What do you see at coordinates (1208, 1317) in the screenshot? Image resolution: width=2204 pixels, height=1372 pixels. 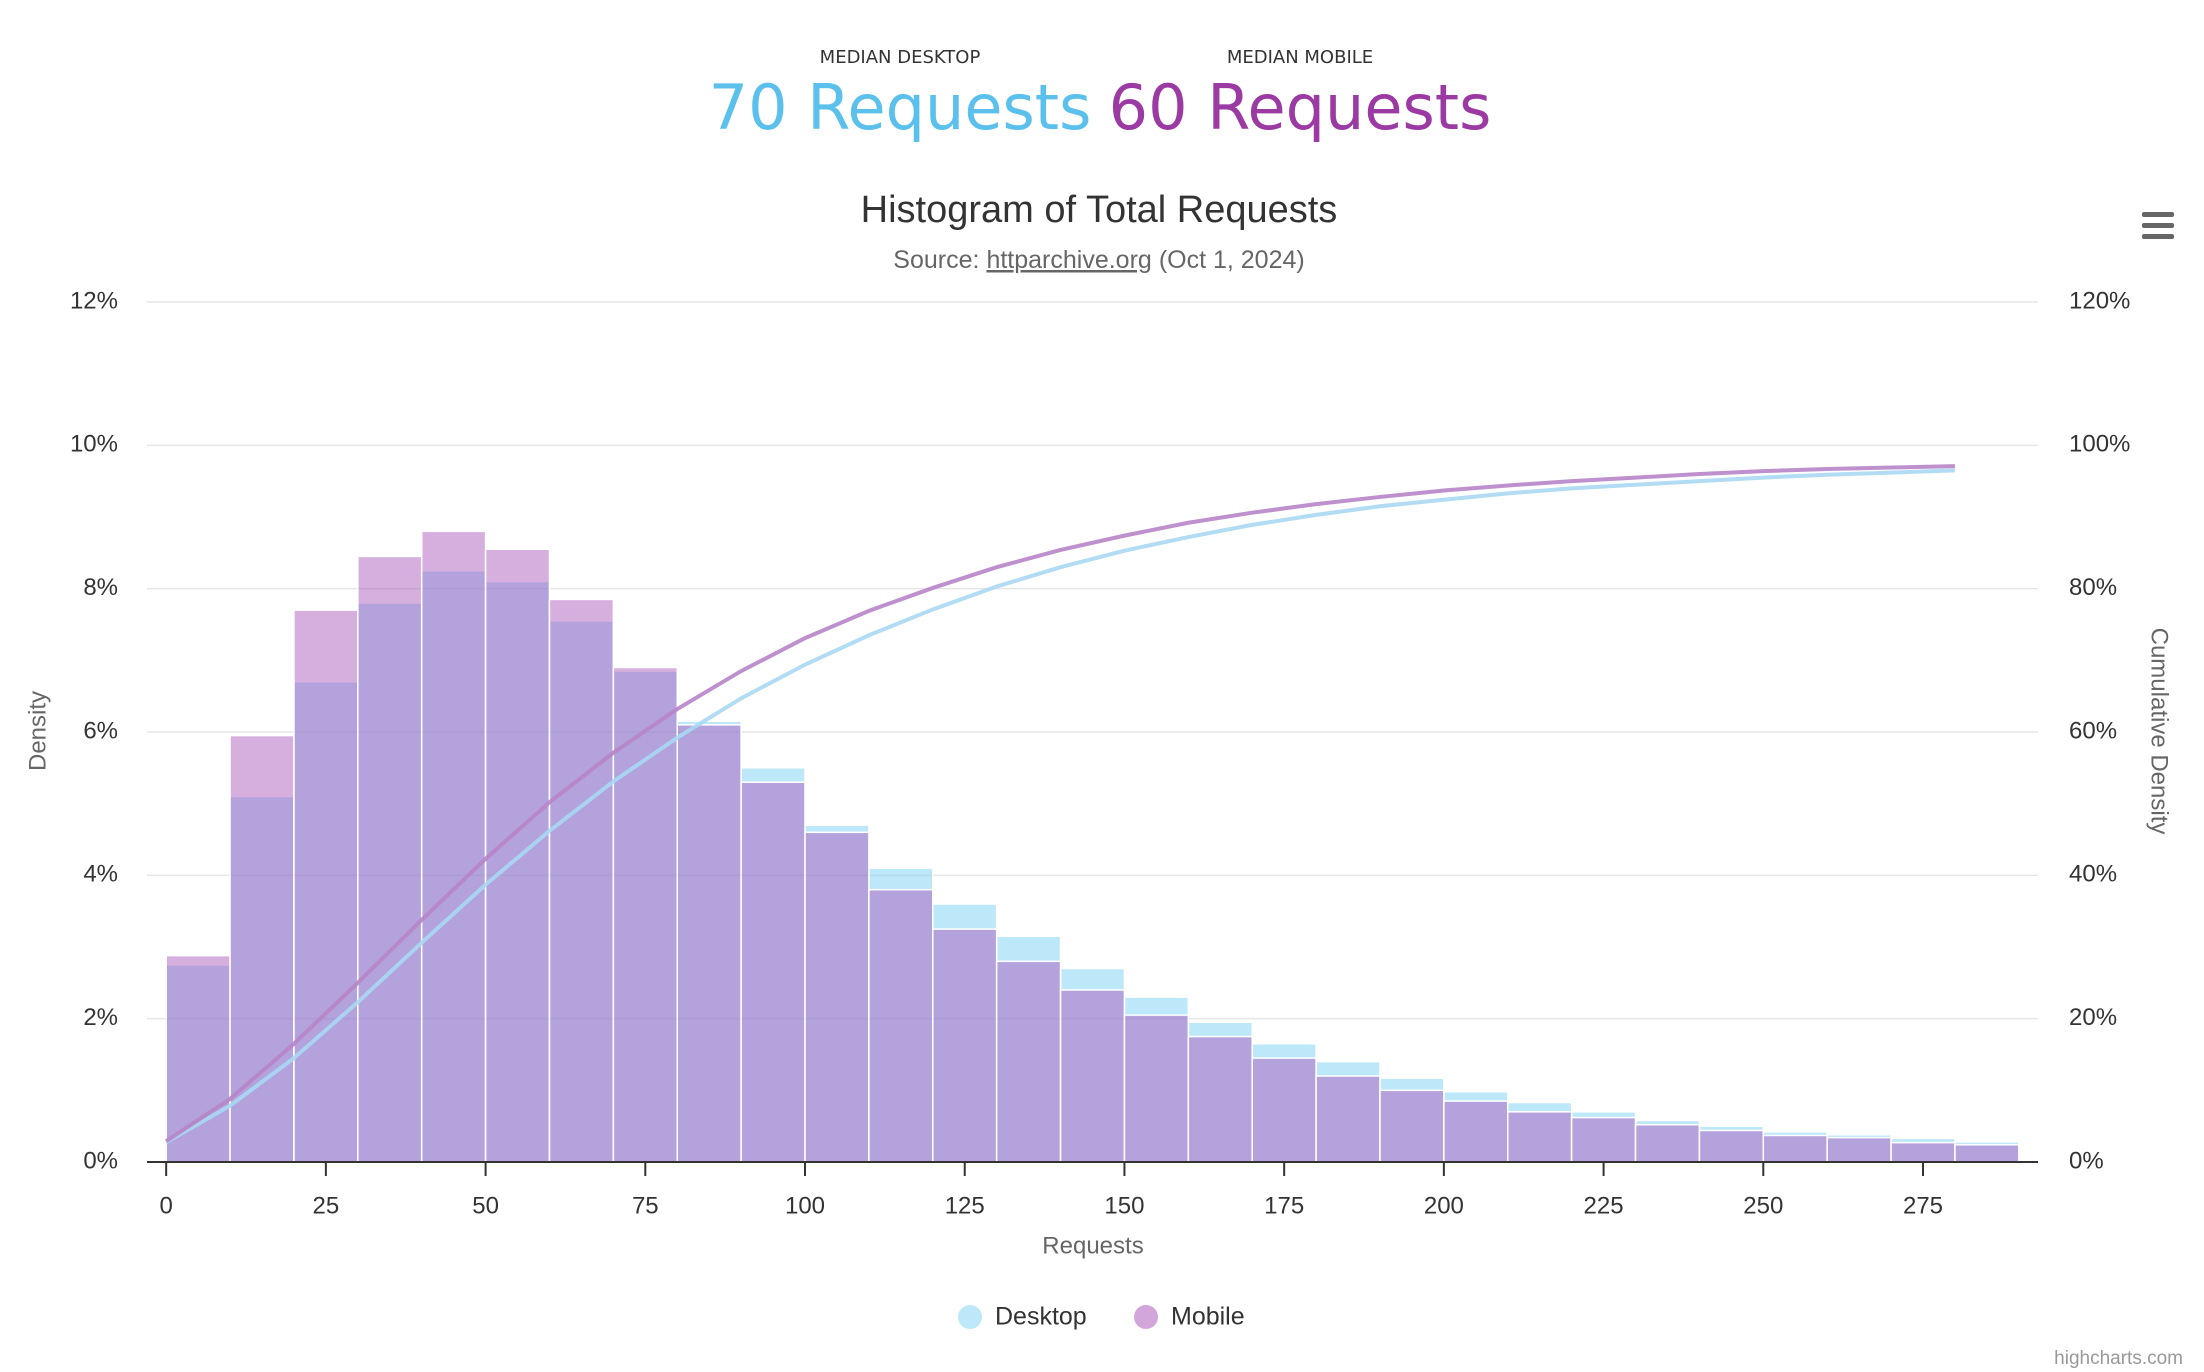 I see `legend-label: Mobile` at bounding box center [1208, 1317].